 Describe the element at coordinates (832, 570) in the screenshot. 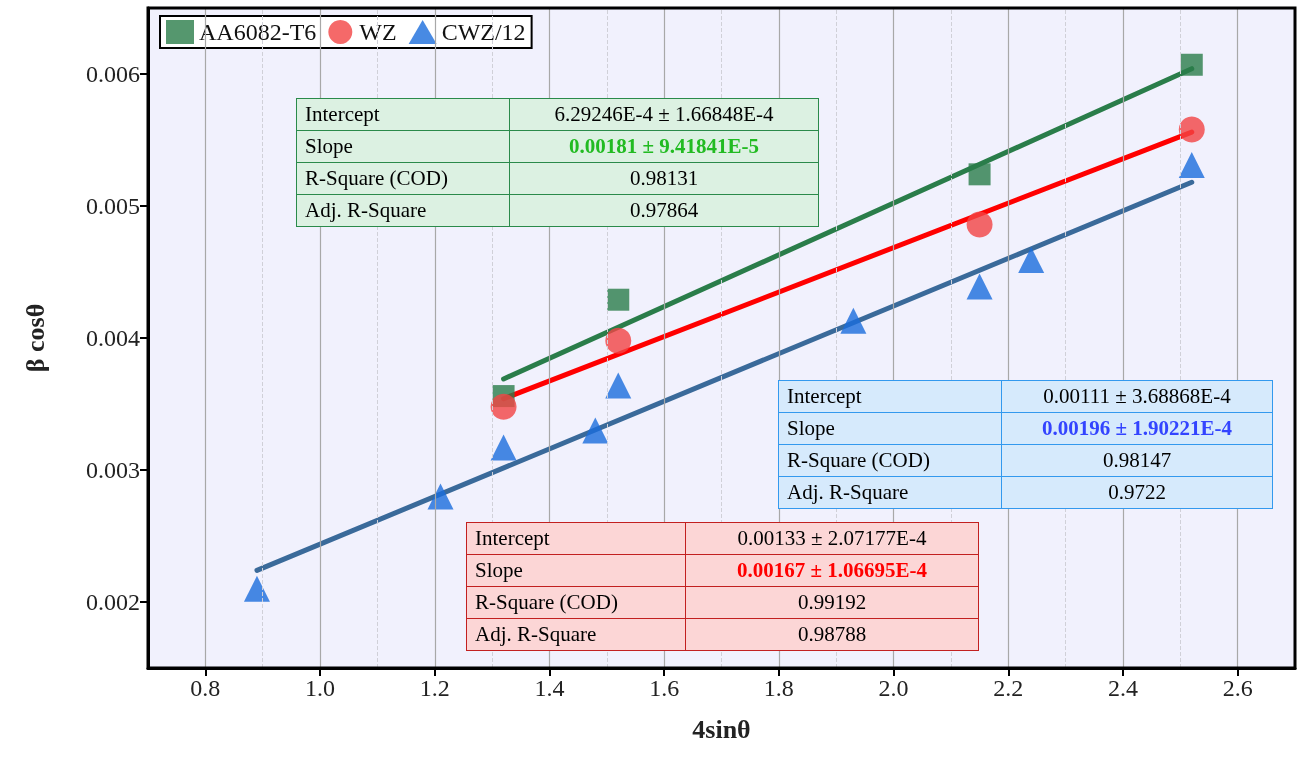

I see `annotation: 0.00167 ± 1.06695E-4` at that location.